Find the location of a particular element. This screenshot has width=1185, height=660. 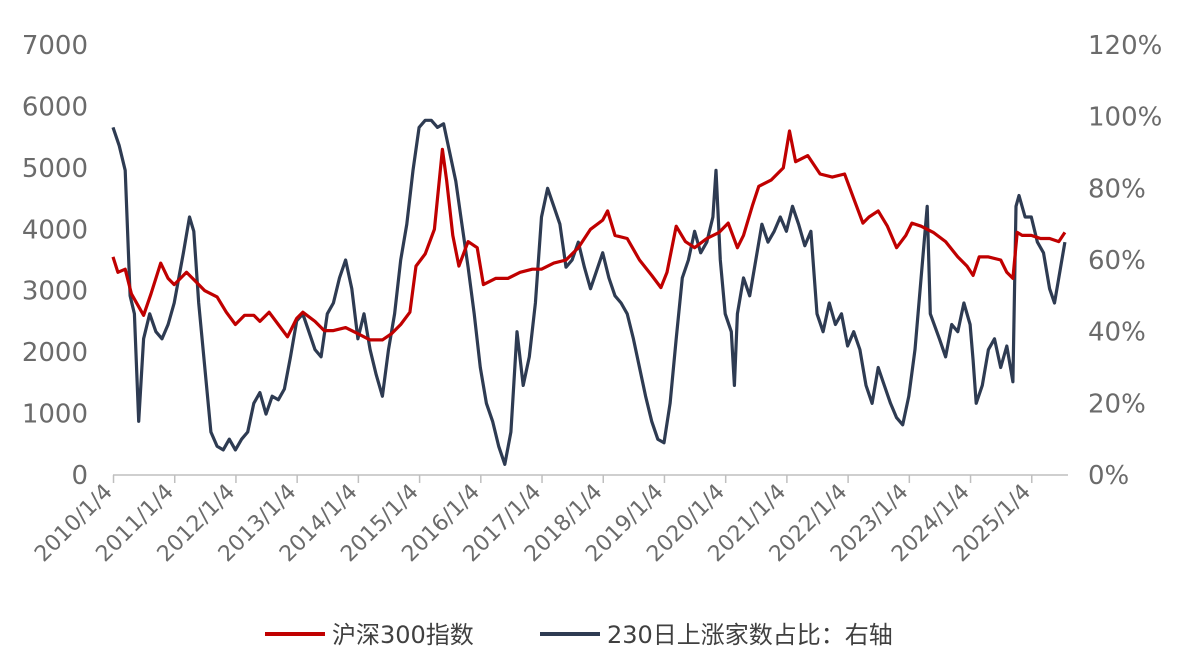

left-tick-label: 2000 is located at coordinates (55, 353).